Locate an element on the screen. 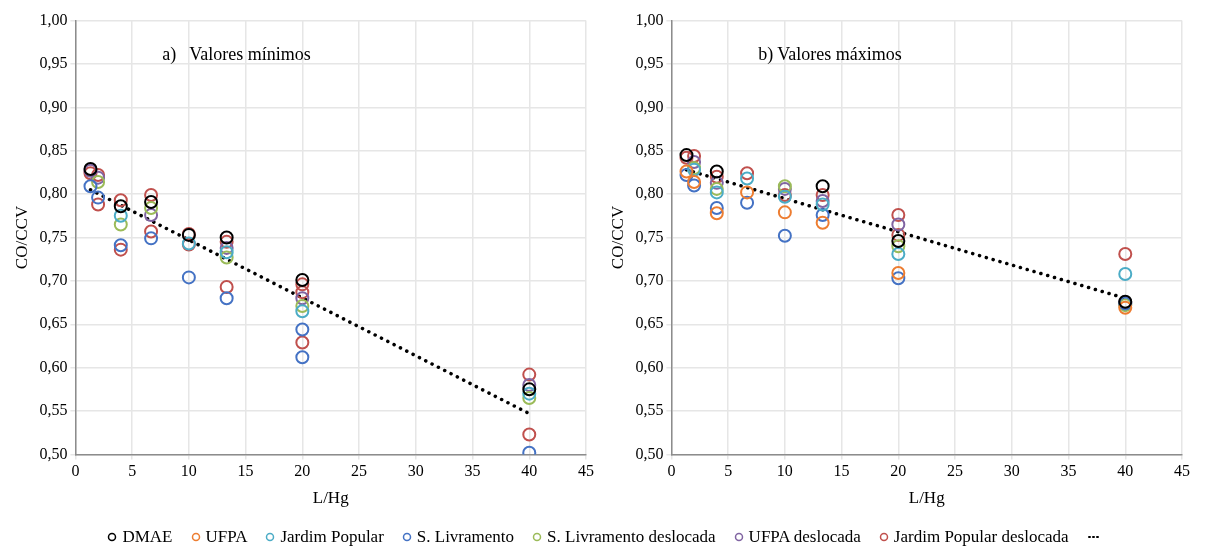 This screenshot has height=557, width=1208. legend-label: UFPA is located at coordinates (226, 537).